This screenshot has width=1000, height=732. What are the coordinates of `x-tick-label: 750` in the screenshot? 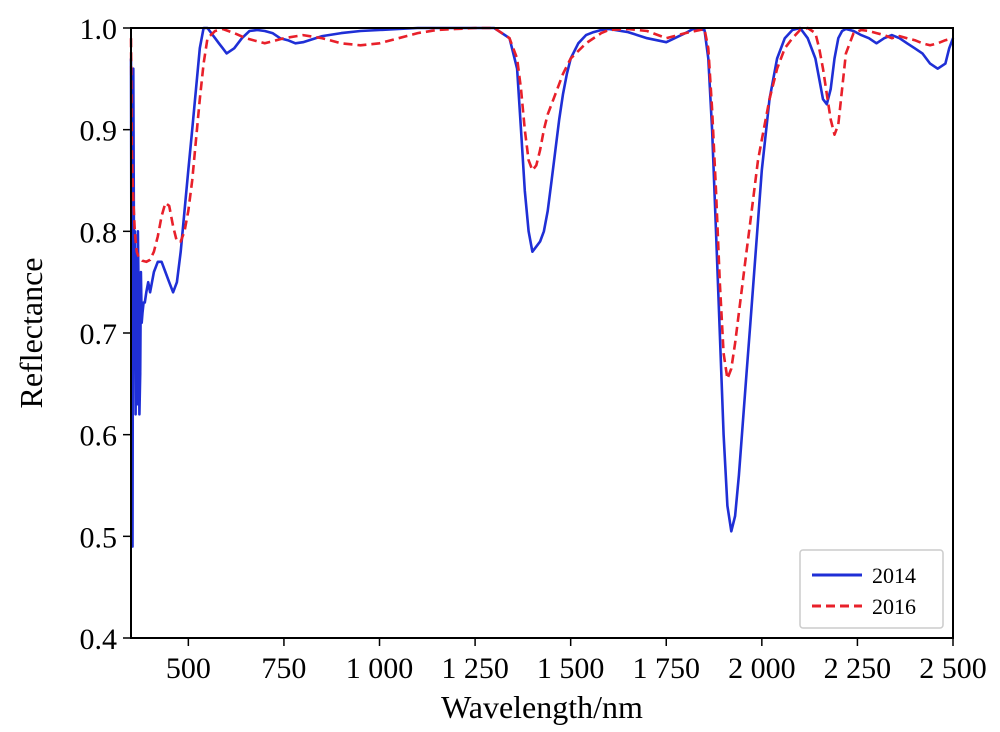 It's located at (283, 668).